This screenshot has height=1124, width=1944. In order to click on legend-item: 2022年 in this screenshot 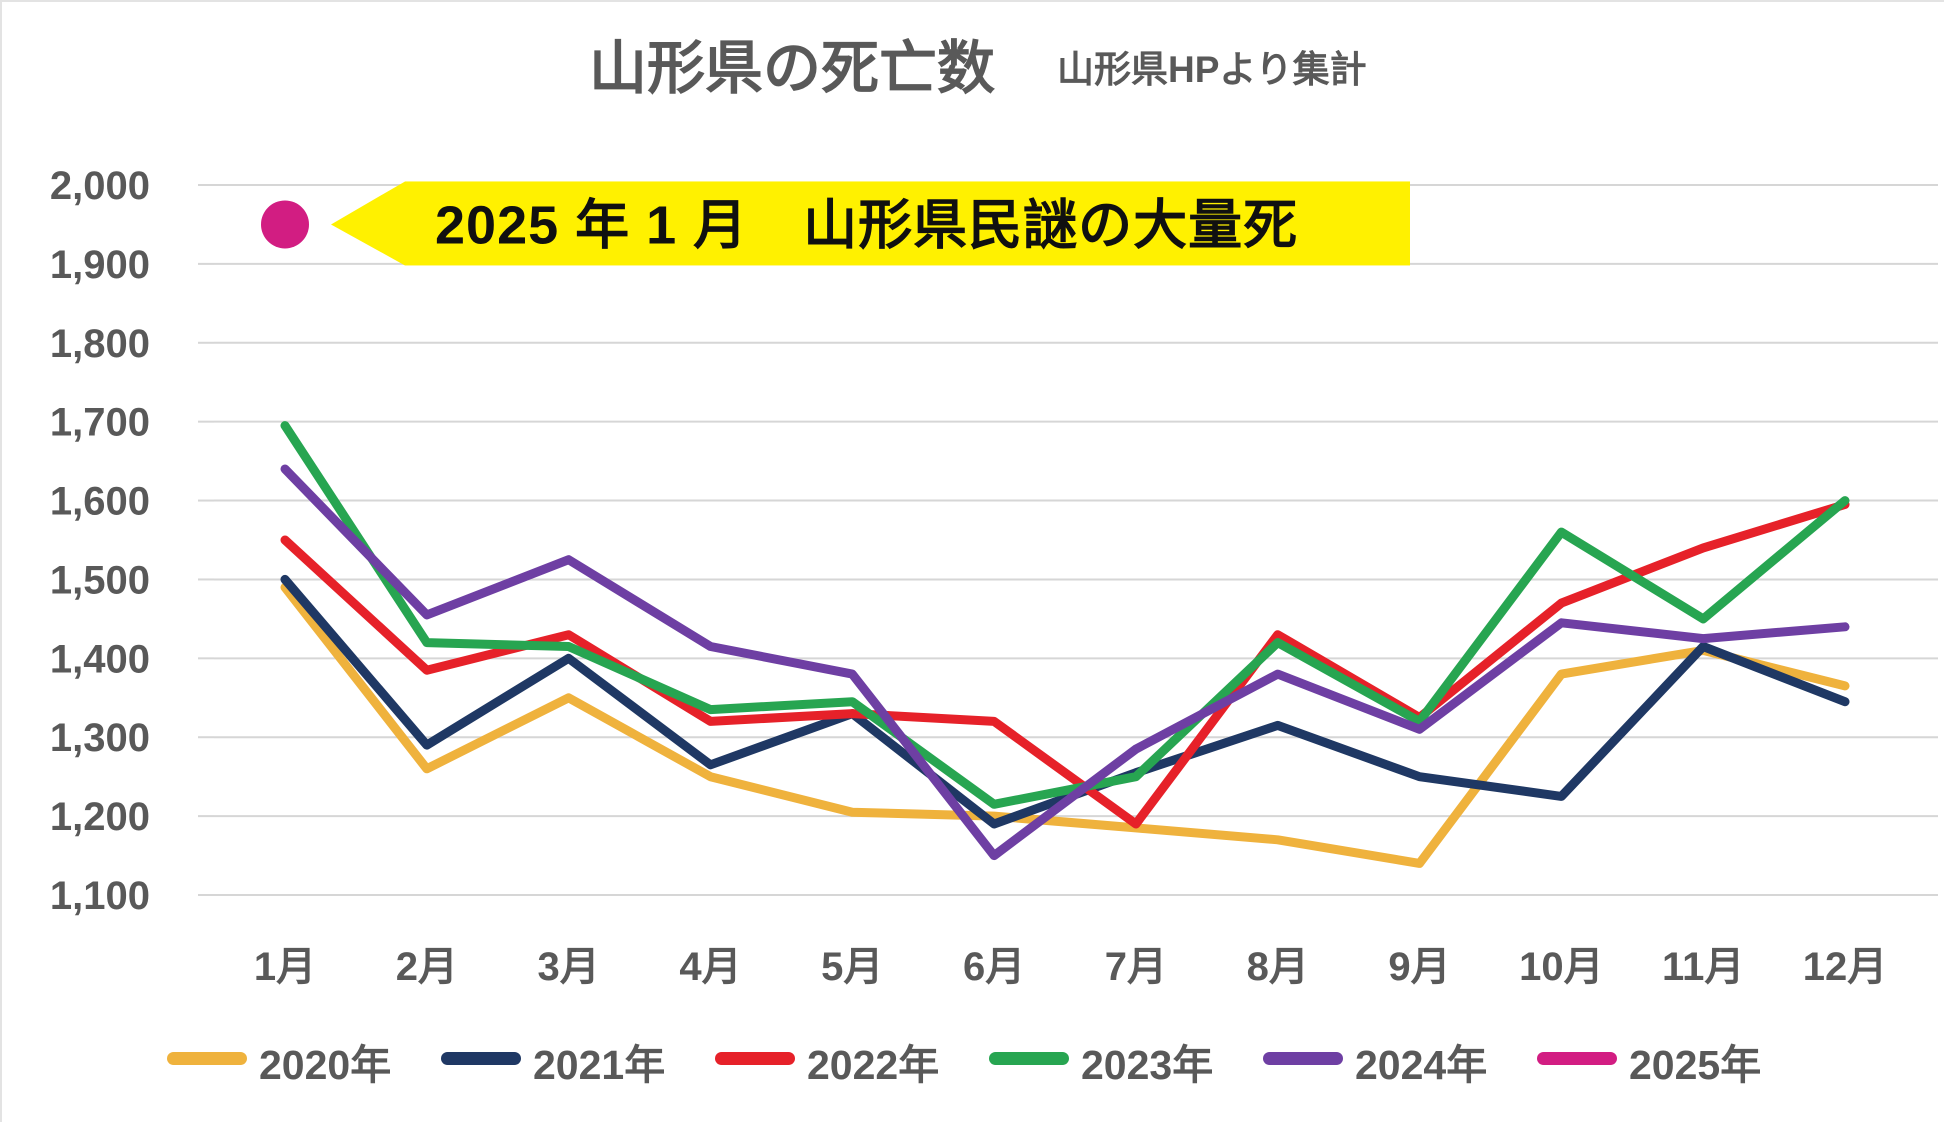, I will do `click(827, 1065)`.